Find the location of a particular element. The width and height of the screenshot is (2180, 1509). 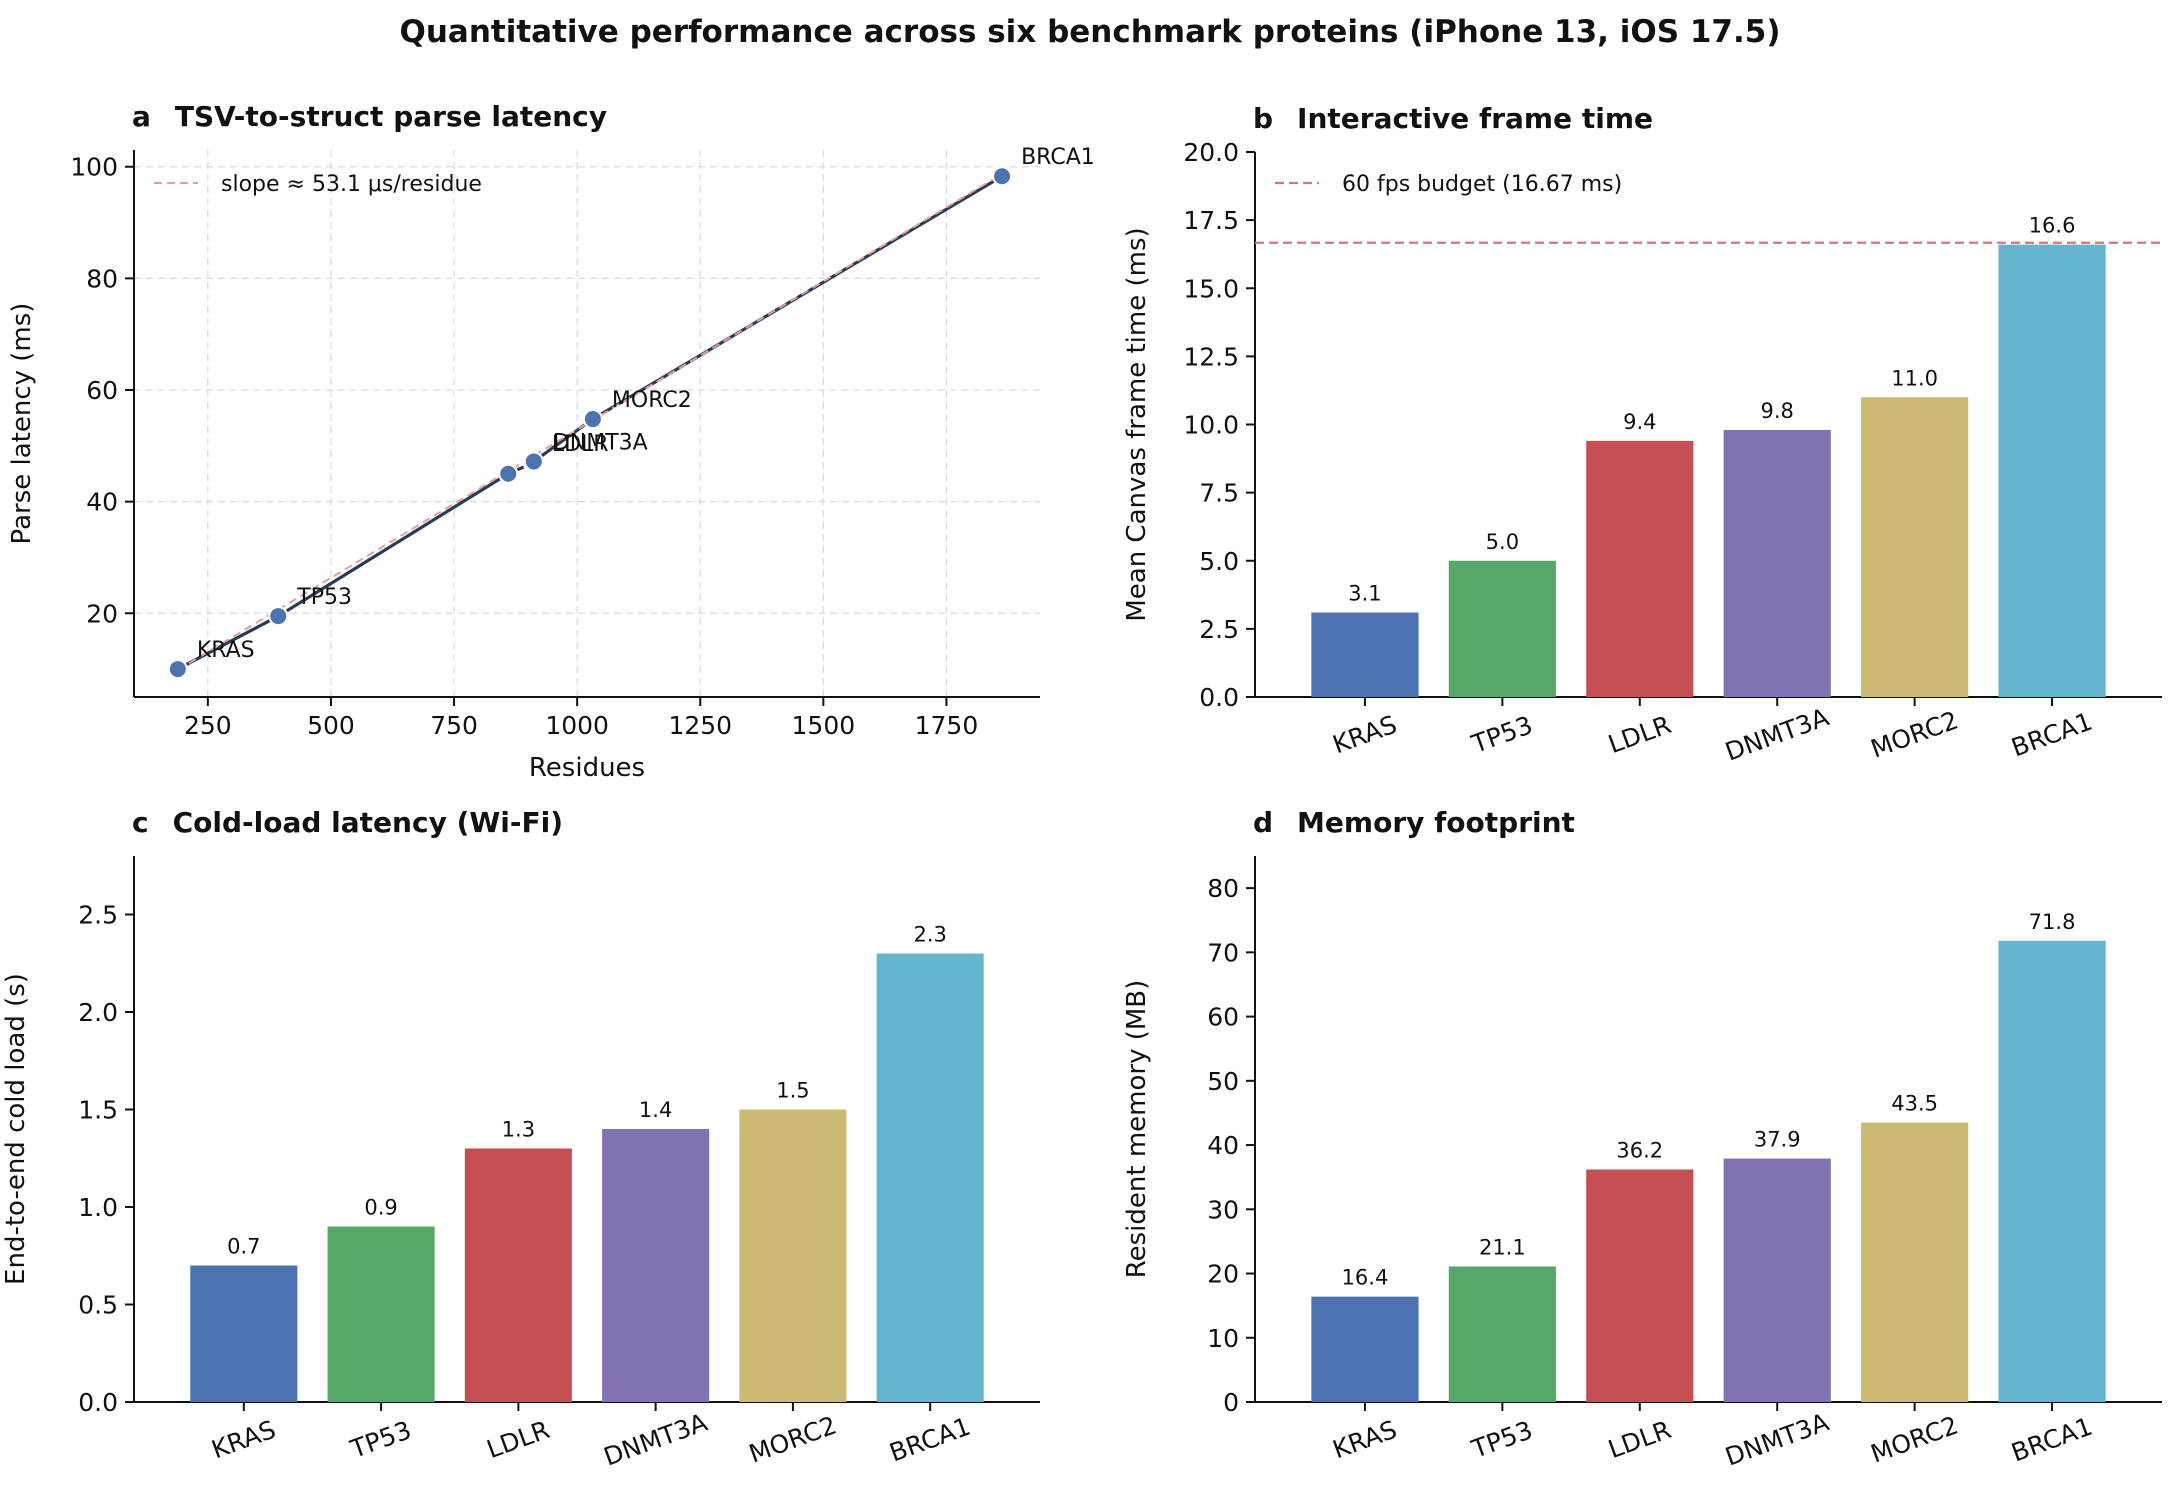

bar-value-label-brca1: 2.3 is located at coordinates (929, 935).